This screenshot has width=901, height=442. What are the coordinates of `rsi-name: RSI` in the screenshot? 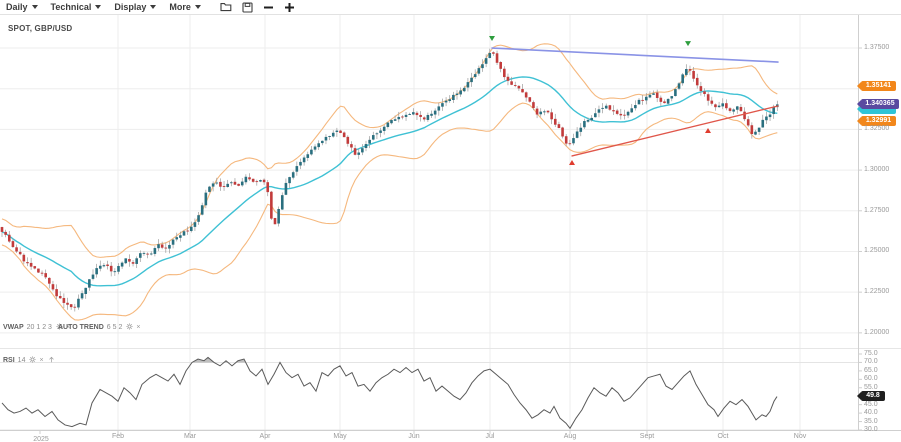 It's located at (9, 360).